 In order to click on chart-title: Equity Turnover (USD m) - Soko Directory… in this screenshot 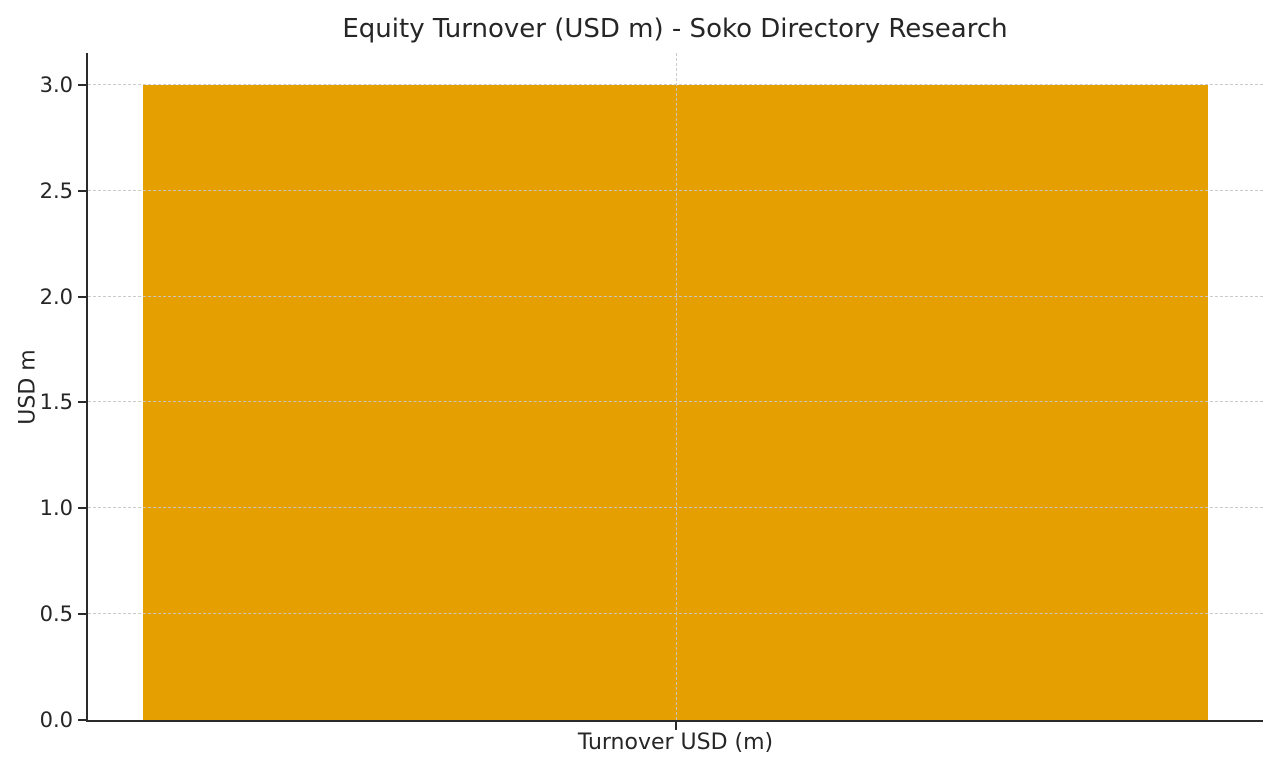, I will do `click(675, 29)`.